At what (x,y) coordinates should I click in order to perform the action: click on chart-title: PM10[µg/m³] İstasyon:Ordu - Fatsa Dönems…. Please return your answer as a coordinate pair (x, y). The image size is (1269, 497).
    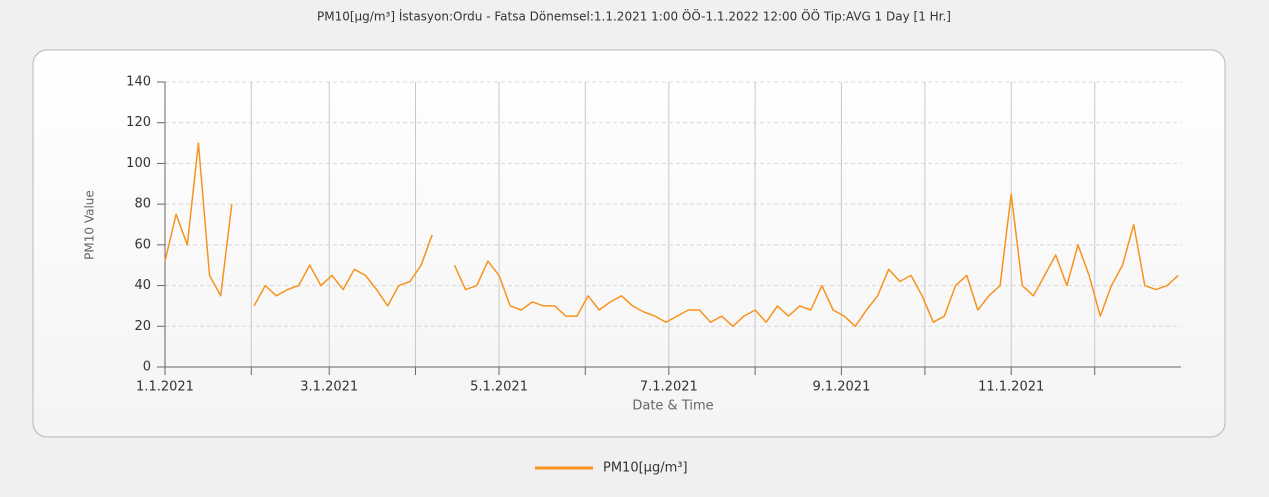
    Looking at the image, I should click on (634, 16).